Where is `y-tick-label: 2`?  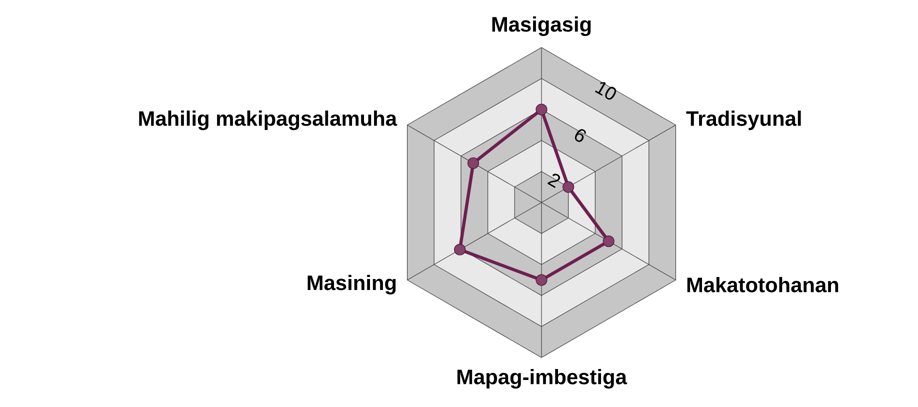 y-tick-label: 2 is located at coordinates (553, 181).